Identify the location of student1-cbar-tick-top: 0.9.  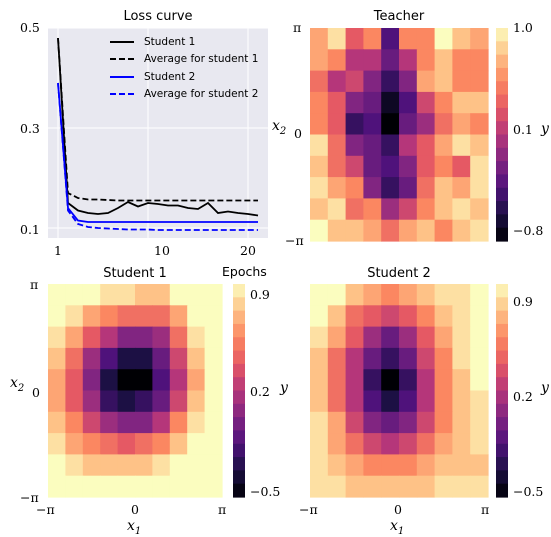
(260, 294).